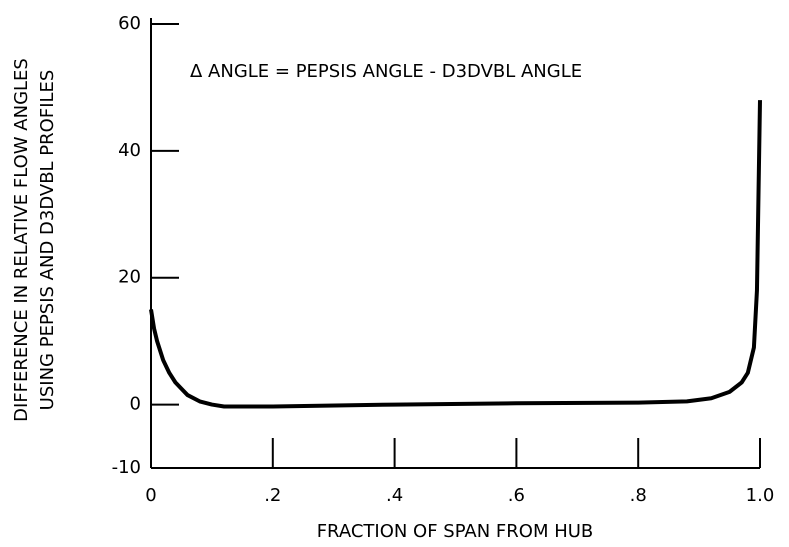 This screenshot has width=789, height=547. I want to click on y-axis-label: USING PEPSIS AND D3DVBL PROFILES, so click(47, 240).